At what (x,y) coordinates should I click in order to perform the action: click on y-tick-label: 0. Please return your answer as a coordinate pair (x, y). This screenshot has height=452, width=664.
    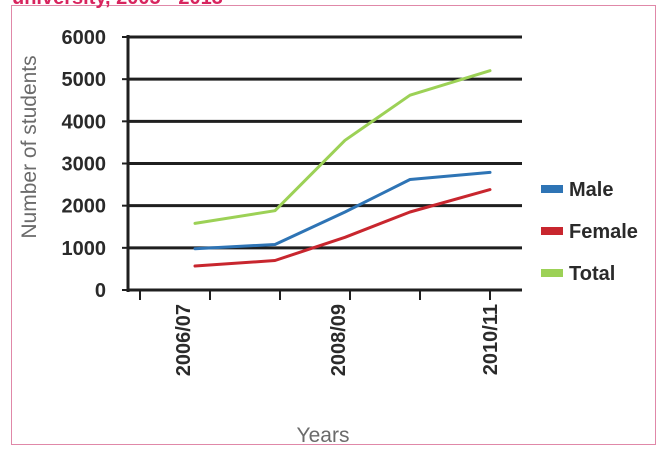
    Looking at the image, I should click on (100, 291).